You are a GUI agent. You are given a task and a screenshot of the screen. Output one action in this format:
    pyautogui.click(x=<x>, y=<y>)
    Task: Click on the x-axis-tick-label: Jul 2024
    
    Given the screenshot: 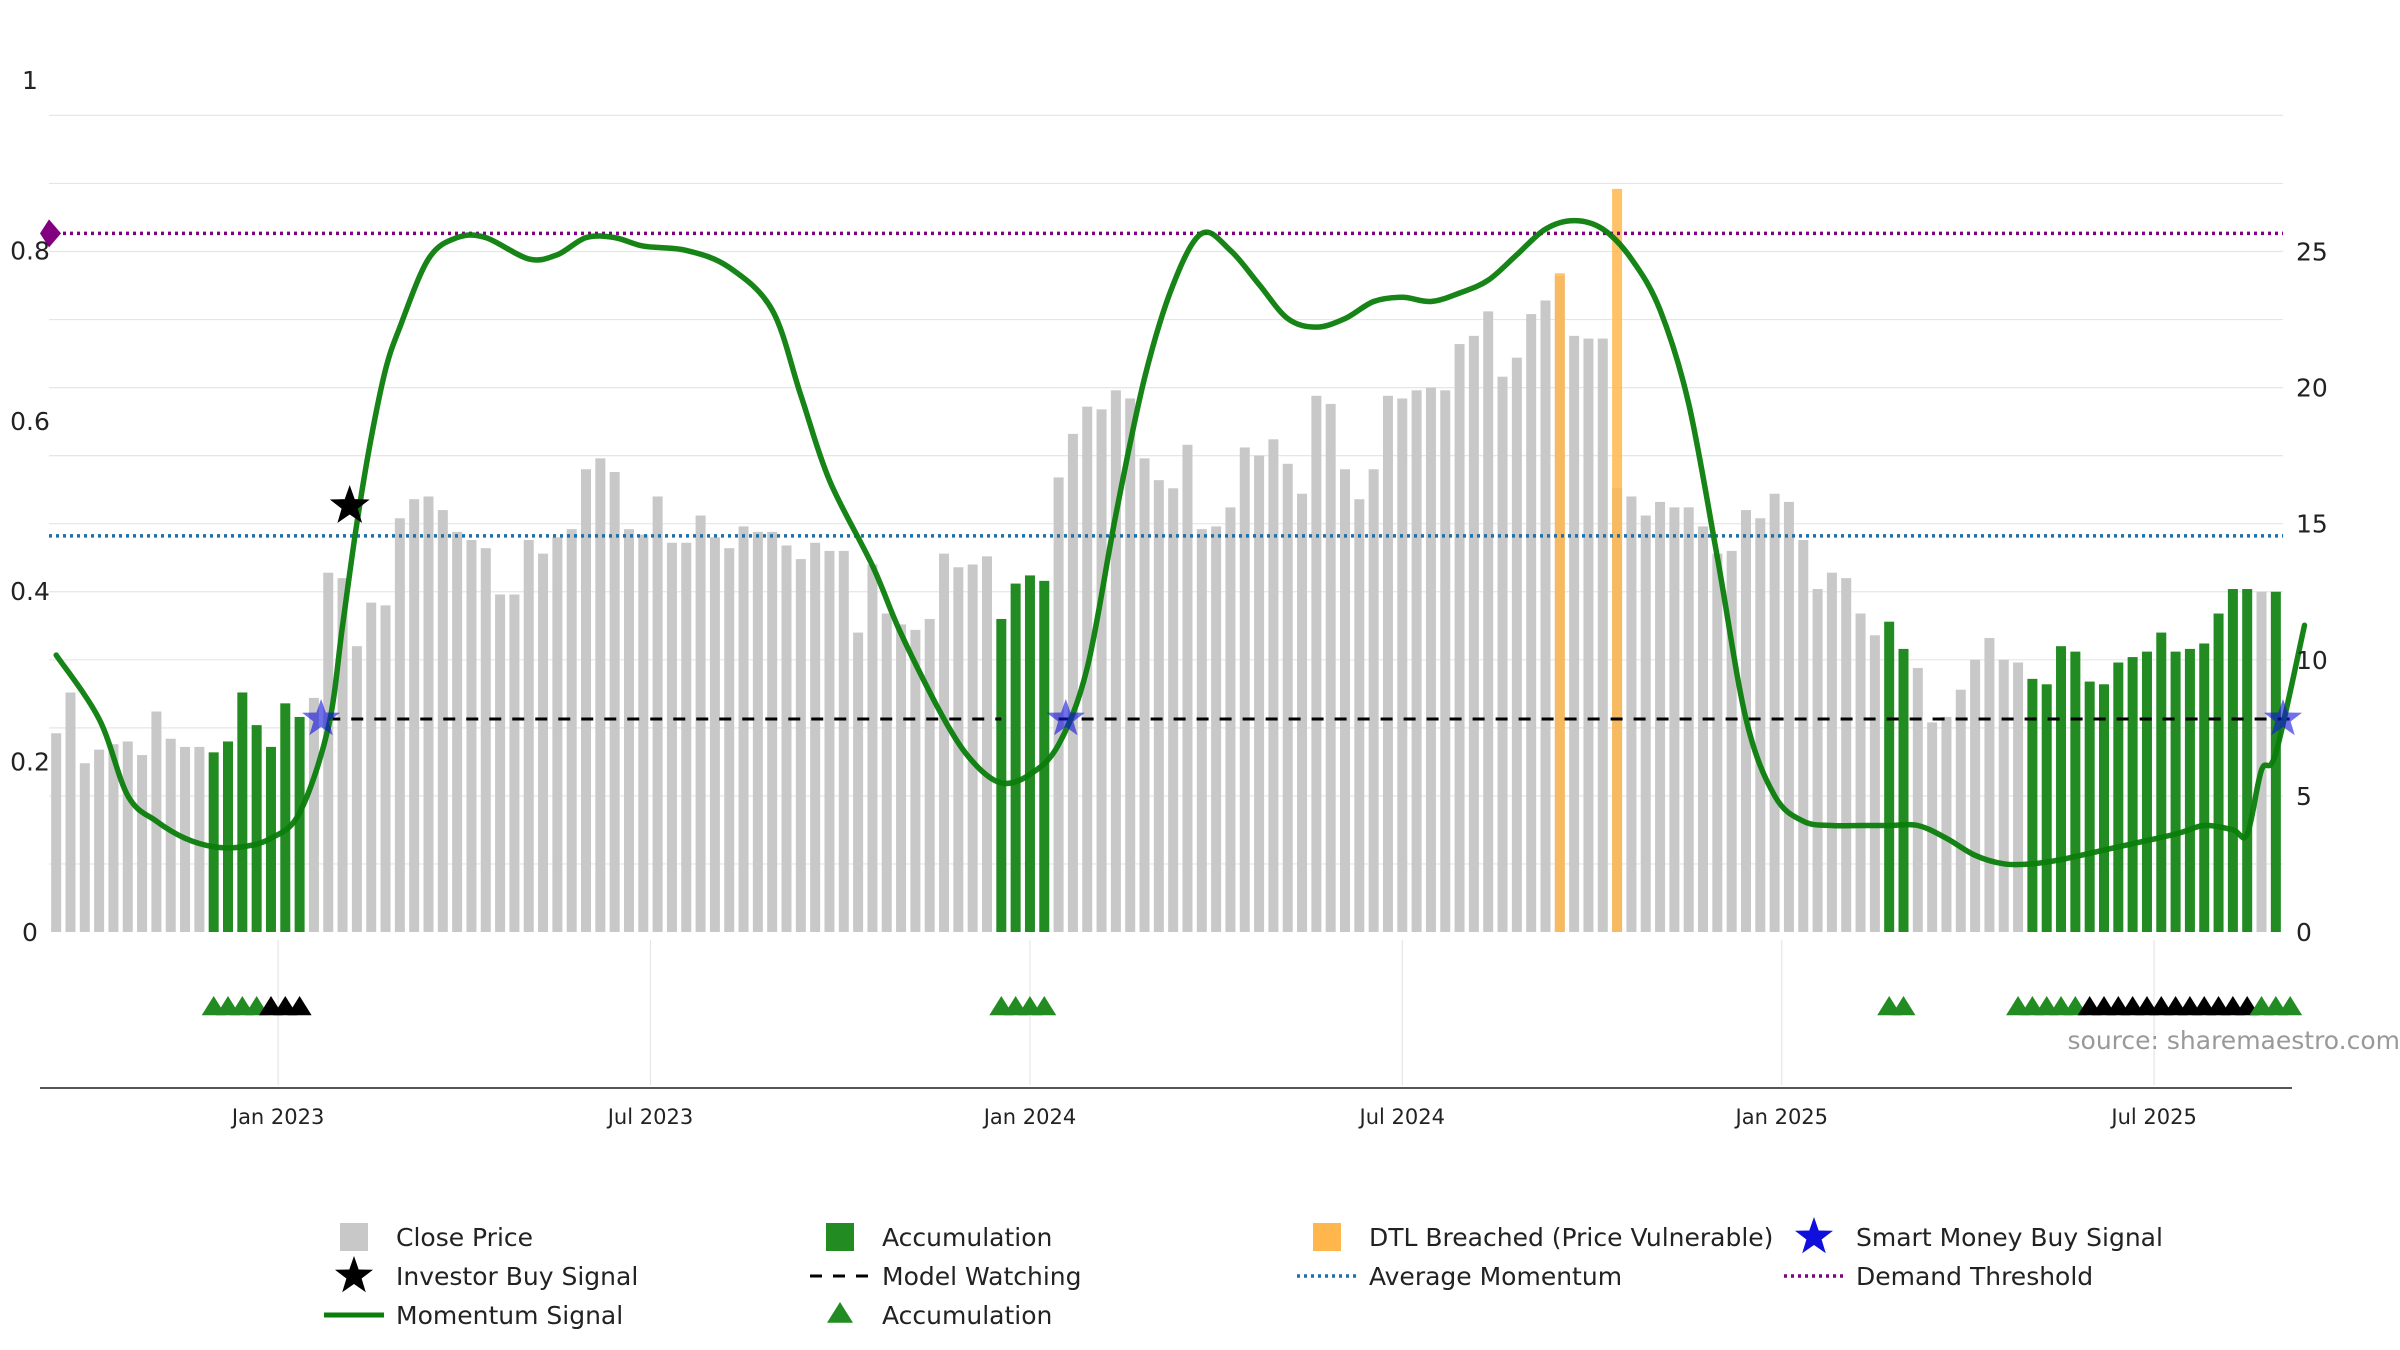 What is the action you would take?
    pyautogui.click(x=1401, y=1117)
    